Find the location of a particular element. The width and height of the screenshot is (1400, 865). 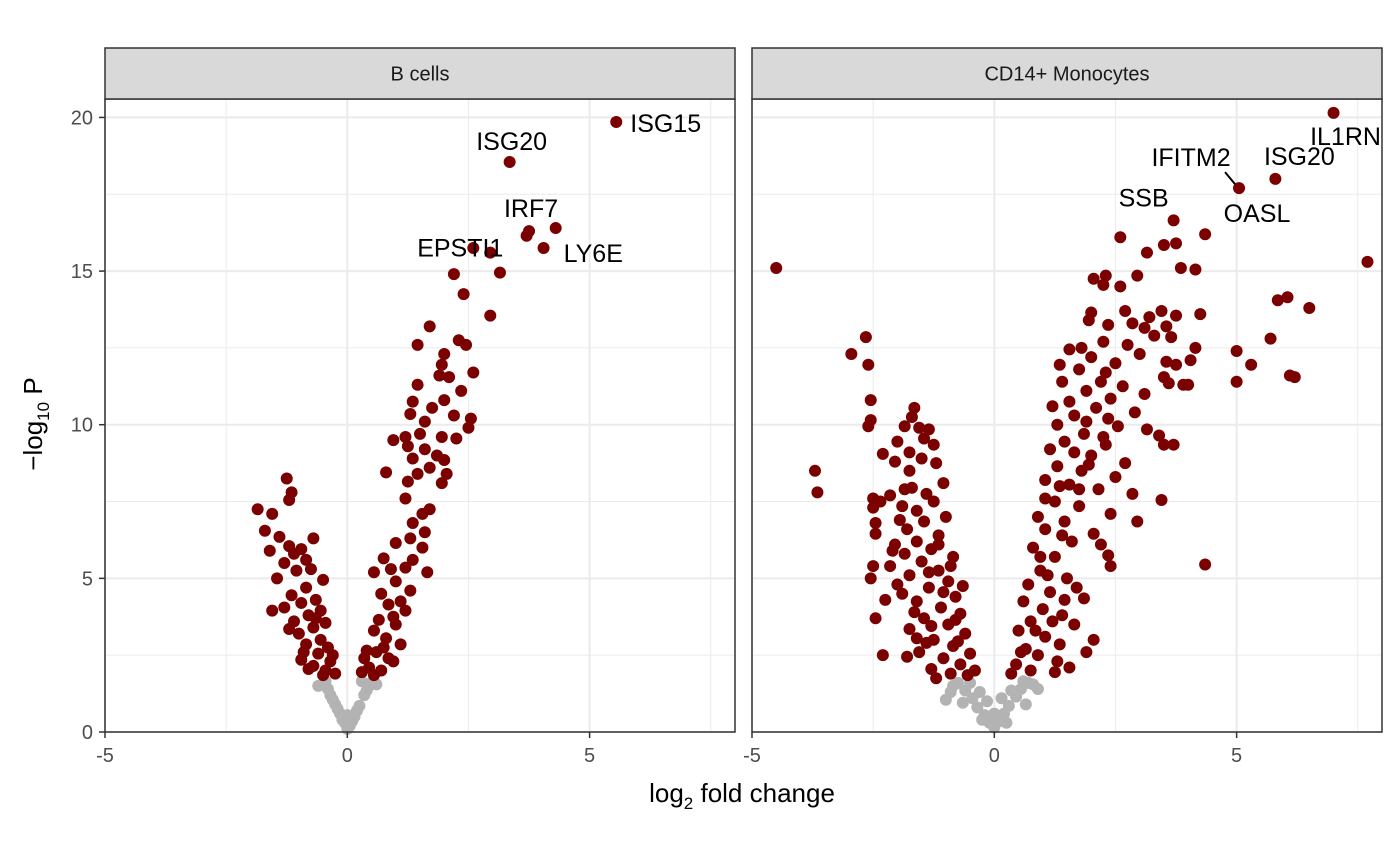

y-tick-label: 5 is located at coordinates (87, 579).